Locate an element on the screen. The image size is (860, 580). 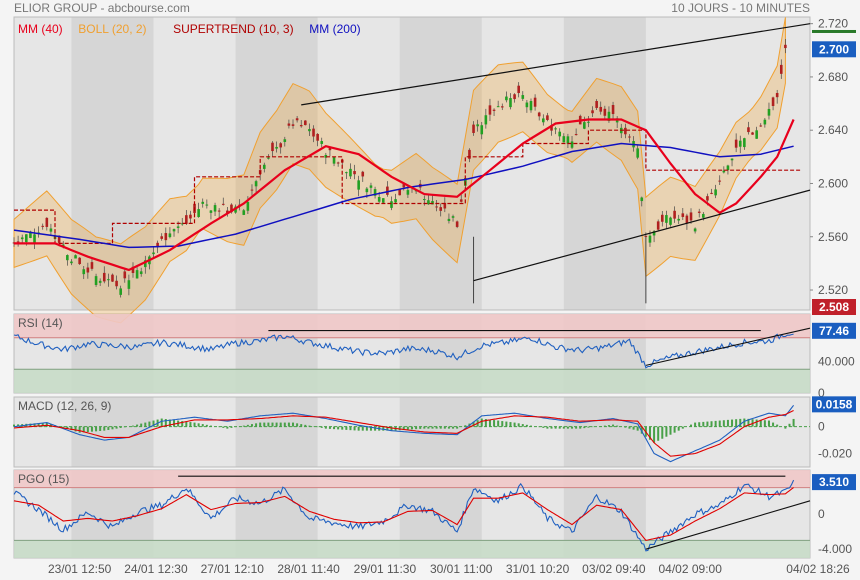
trend-line is located at coordinates (728, 525).